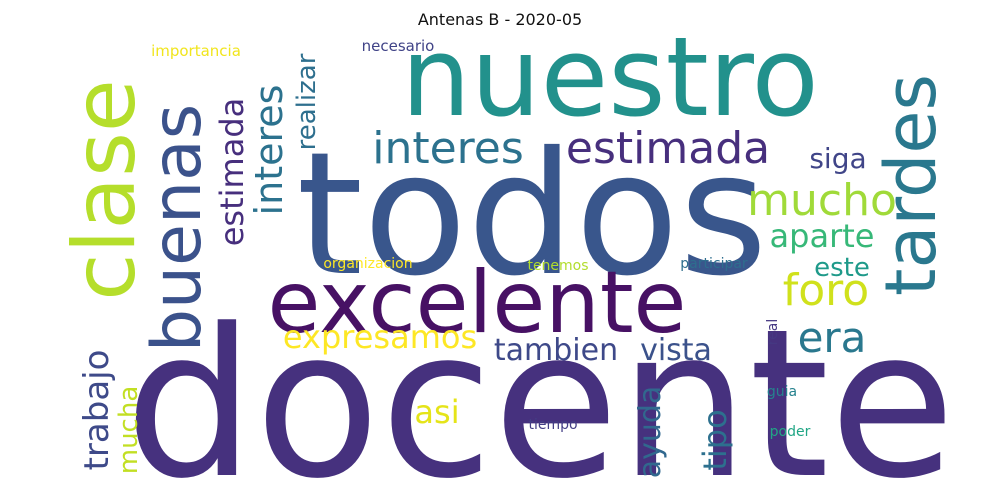 The width and height of the screenshot is (1000, 500). What do you see at coordinates (105, 190) in the screenshot?
I see `word-clase: clase` at bounding box center [105, 190].